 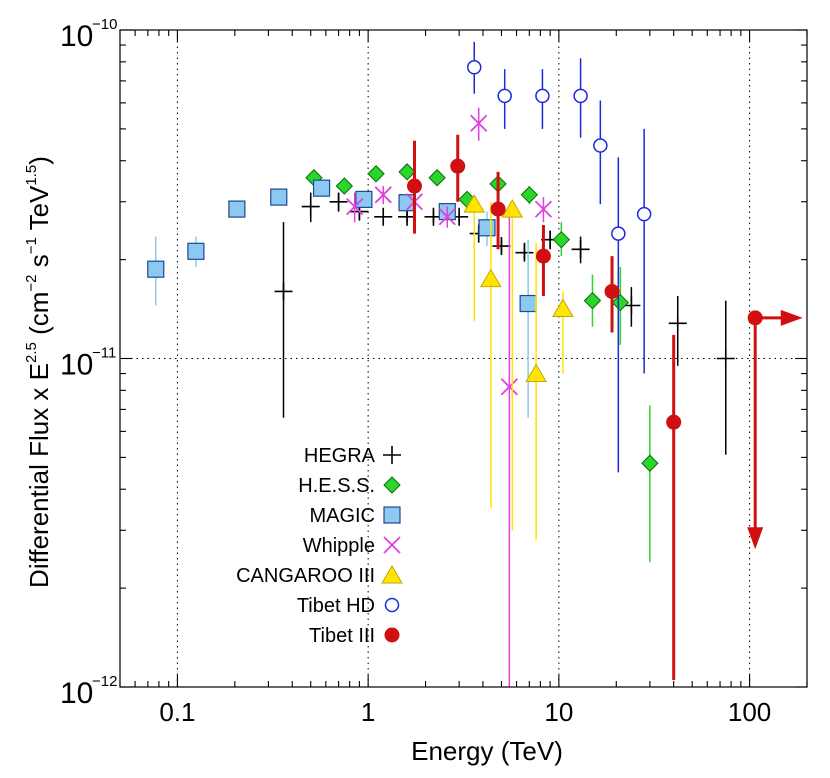 What do you see at coordinates (31, 175) in the screenshot?
I see `ylabel-exp-tev: 1.5` at bounding box center [31, 175].